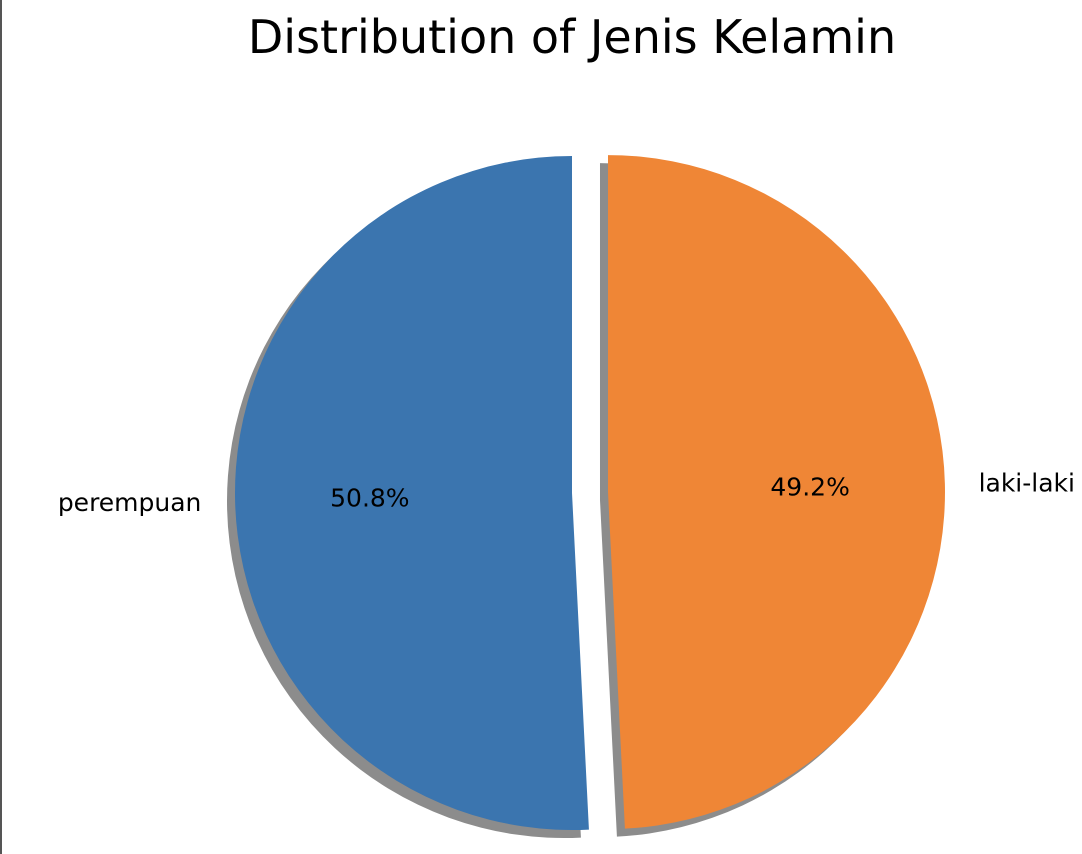  I want to click on chart-title: Distribution of Jenis Kelamin, so click(572, 37).